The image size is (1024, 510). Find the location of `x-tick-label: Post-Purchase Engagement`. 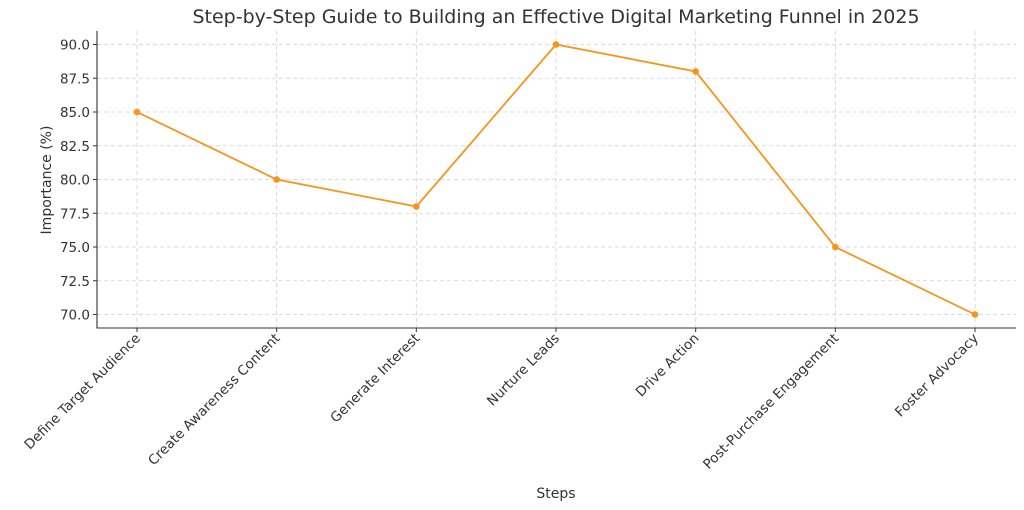

x-tick-label: Post-Purchase Engagement is located at coordinates (771, 402).